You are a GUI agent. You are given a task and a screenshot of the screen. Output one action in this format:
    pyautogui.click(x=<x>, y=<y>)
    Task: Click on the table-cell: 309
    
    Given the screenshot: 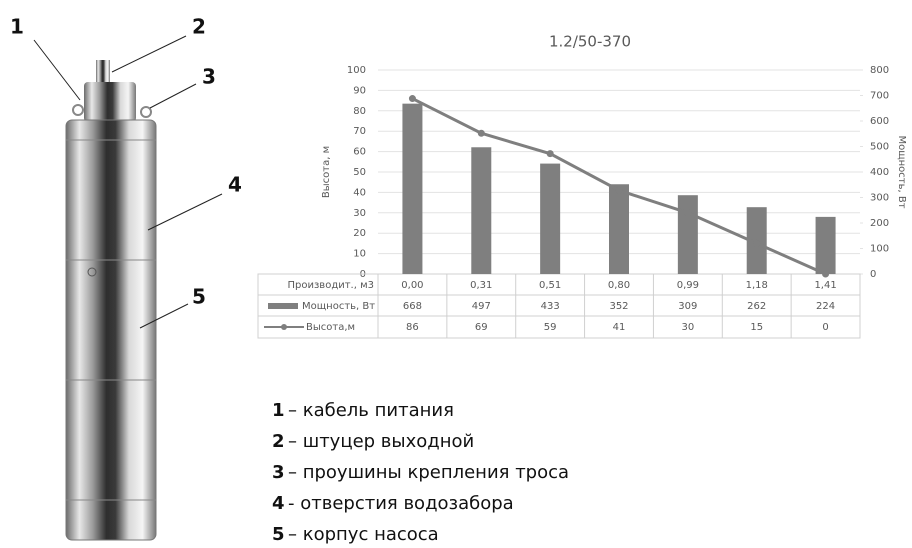 What is the action you would take?
    pyautogui.click(x=687, y=306)
    